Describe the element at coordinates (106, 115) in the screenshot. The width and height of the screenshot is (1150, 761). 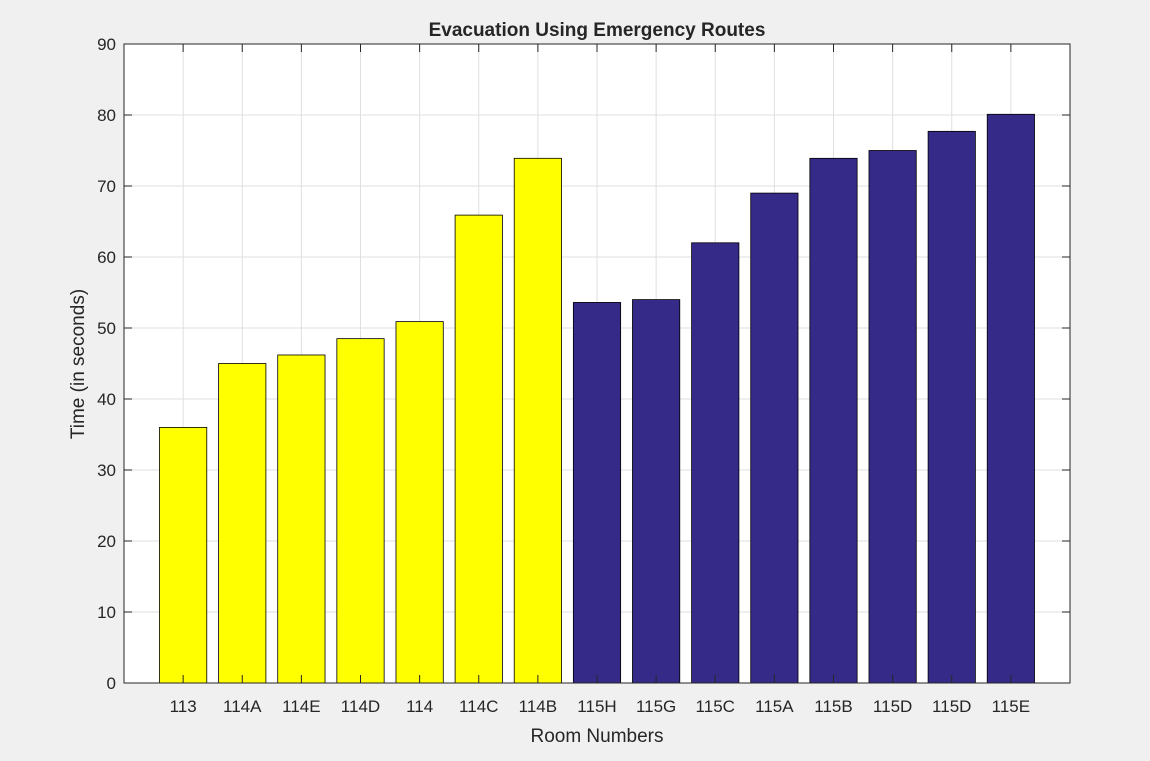
I see `y-tick-label: 80` at that location.